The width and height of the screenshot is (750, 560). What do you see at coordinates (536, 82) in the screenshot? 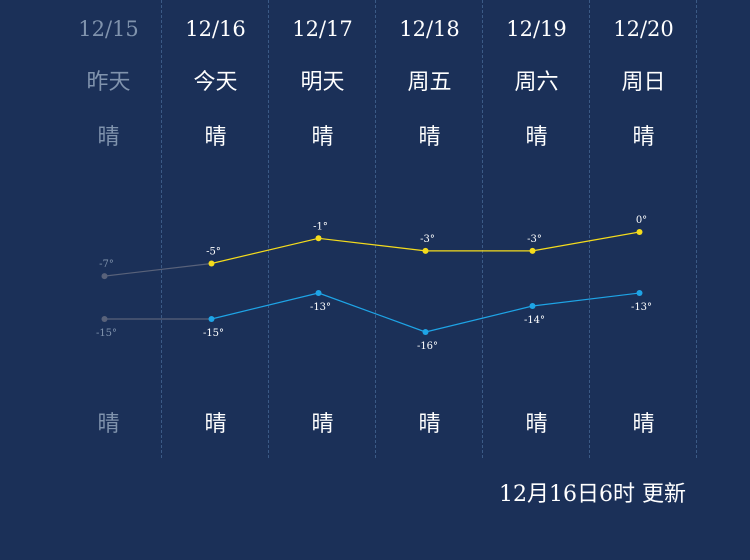
I see `forecast-day-name: 周六` at bounding box center [536, 82].